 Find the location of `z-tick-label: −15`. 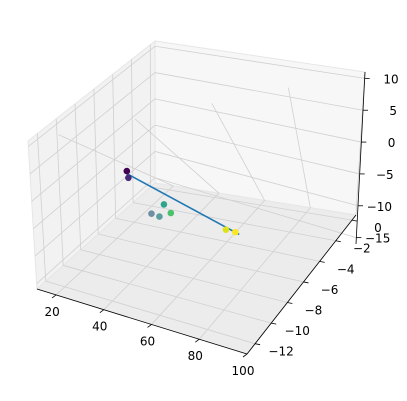

z-tick-label: −15 is located at coordinates (377, 239).